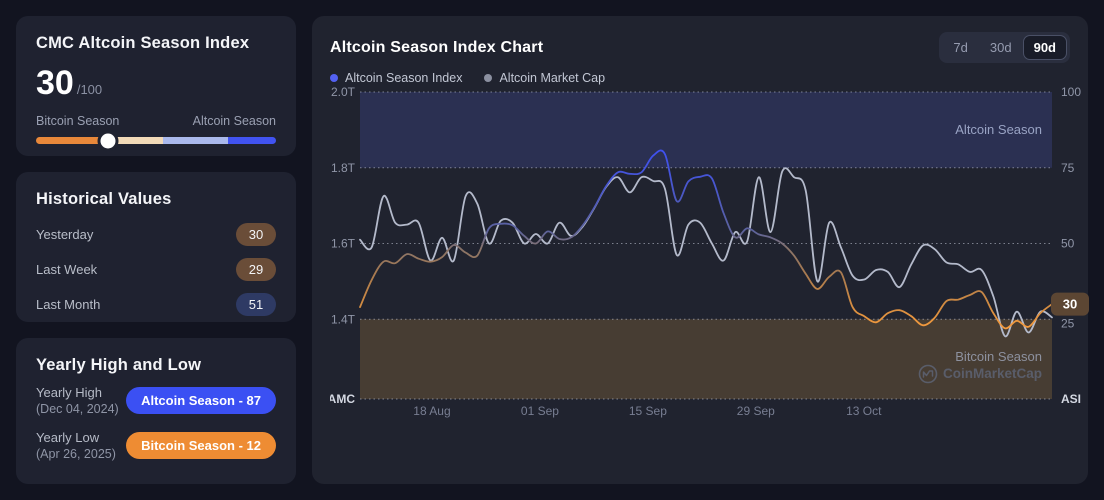  What do you see at coordinates (76, 445) in the screenshot?
I see `yearly-low-label: Yearly Low (Apr 26, 2025)` at bounding box center [76, 445].